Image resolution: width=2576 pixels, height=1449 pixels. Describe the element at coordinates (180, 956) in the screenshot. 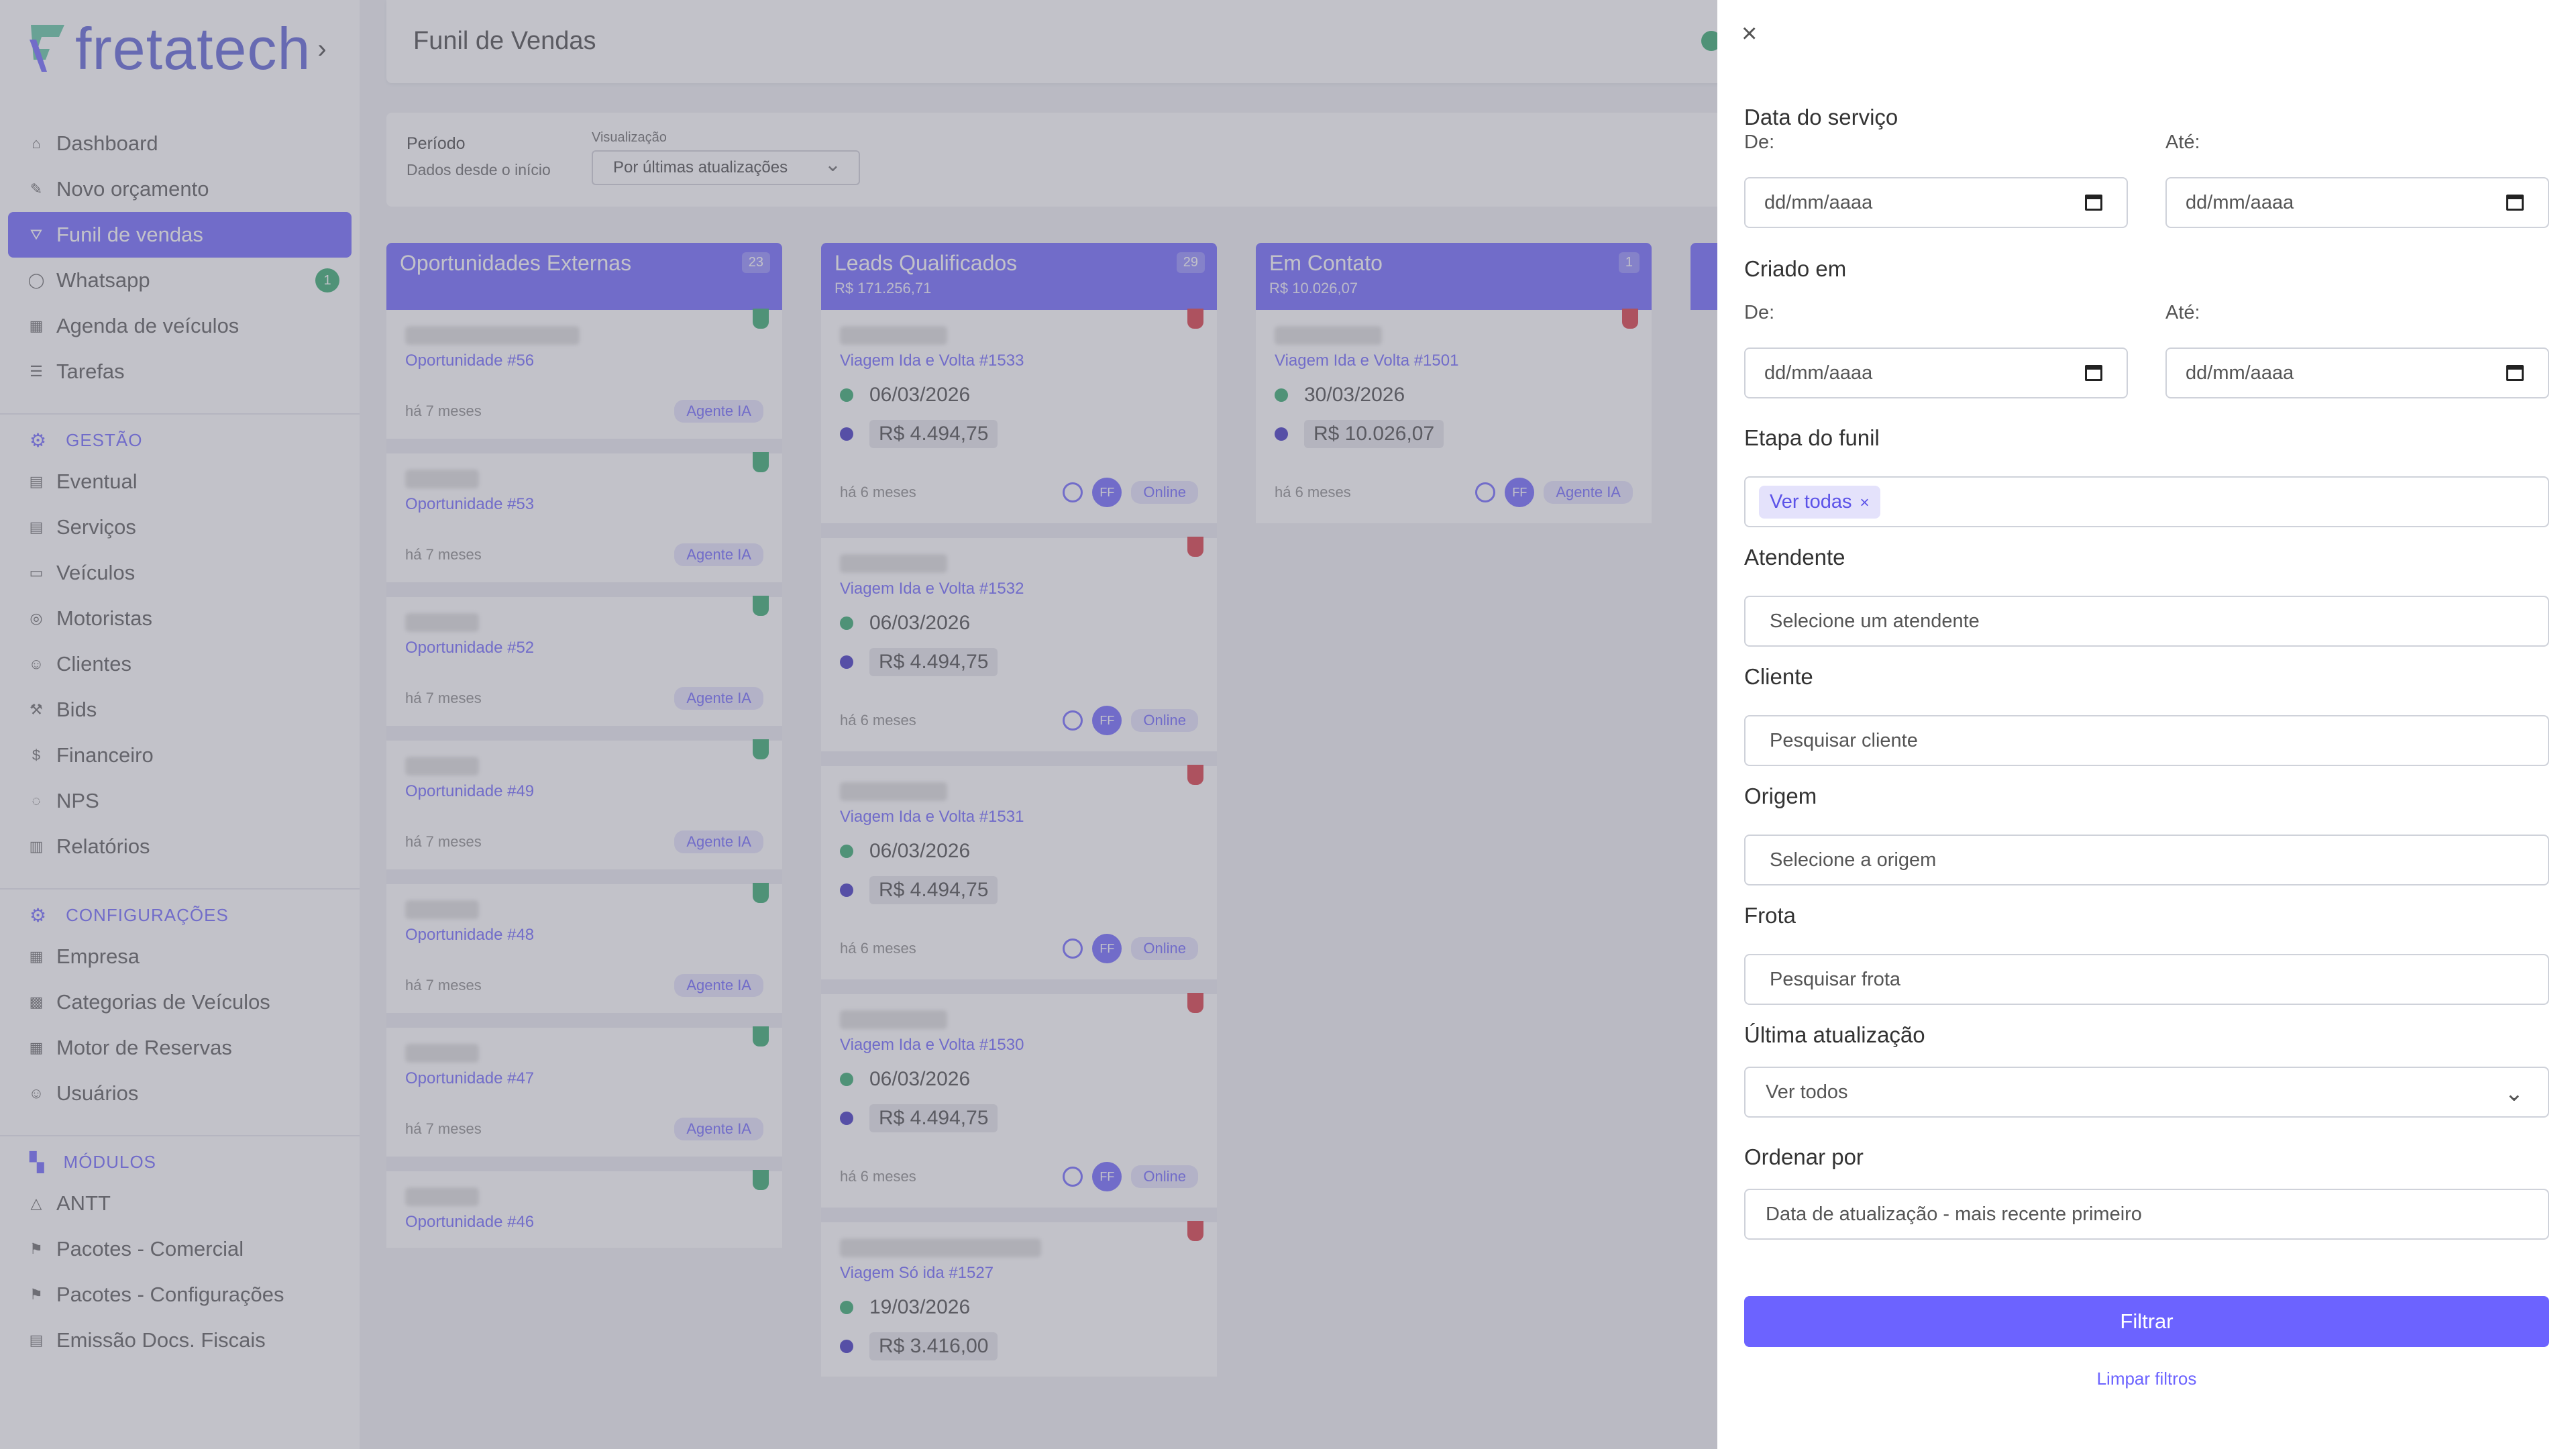

I see `sidebar-item-empresa: ▦ Empresa` at that location.